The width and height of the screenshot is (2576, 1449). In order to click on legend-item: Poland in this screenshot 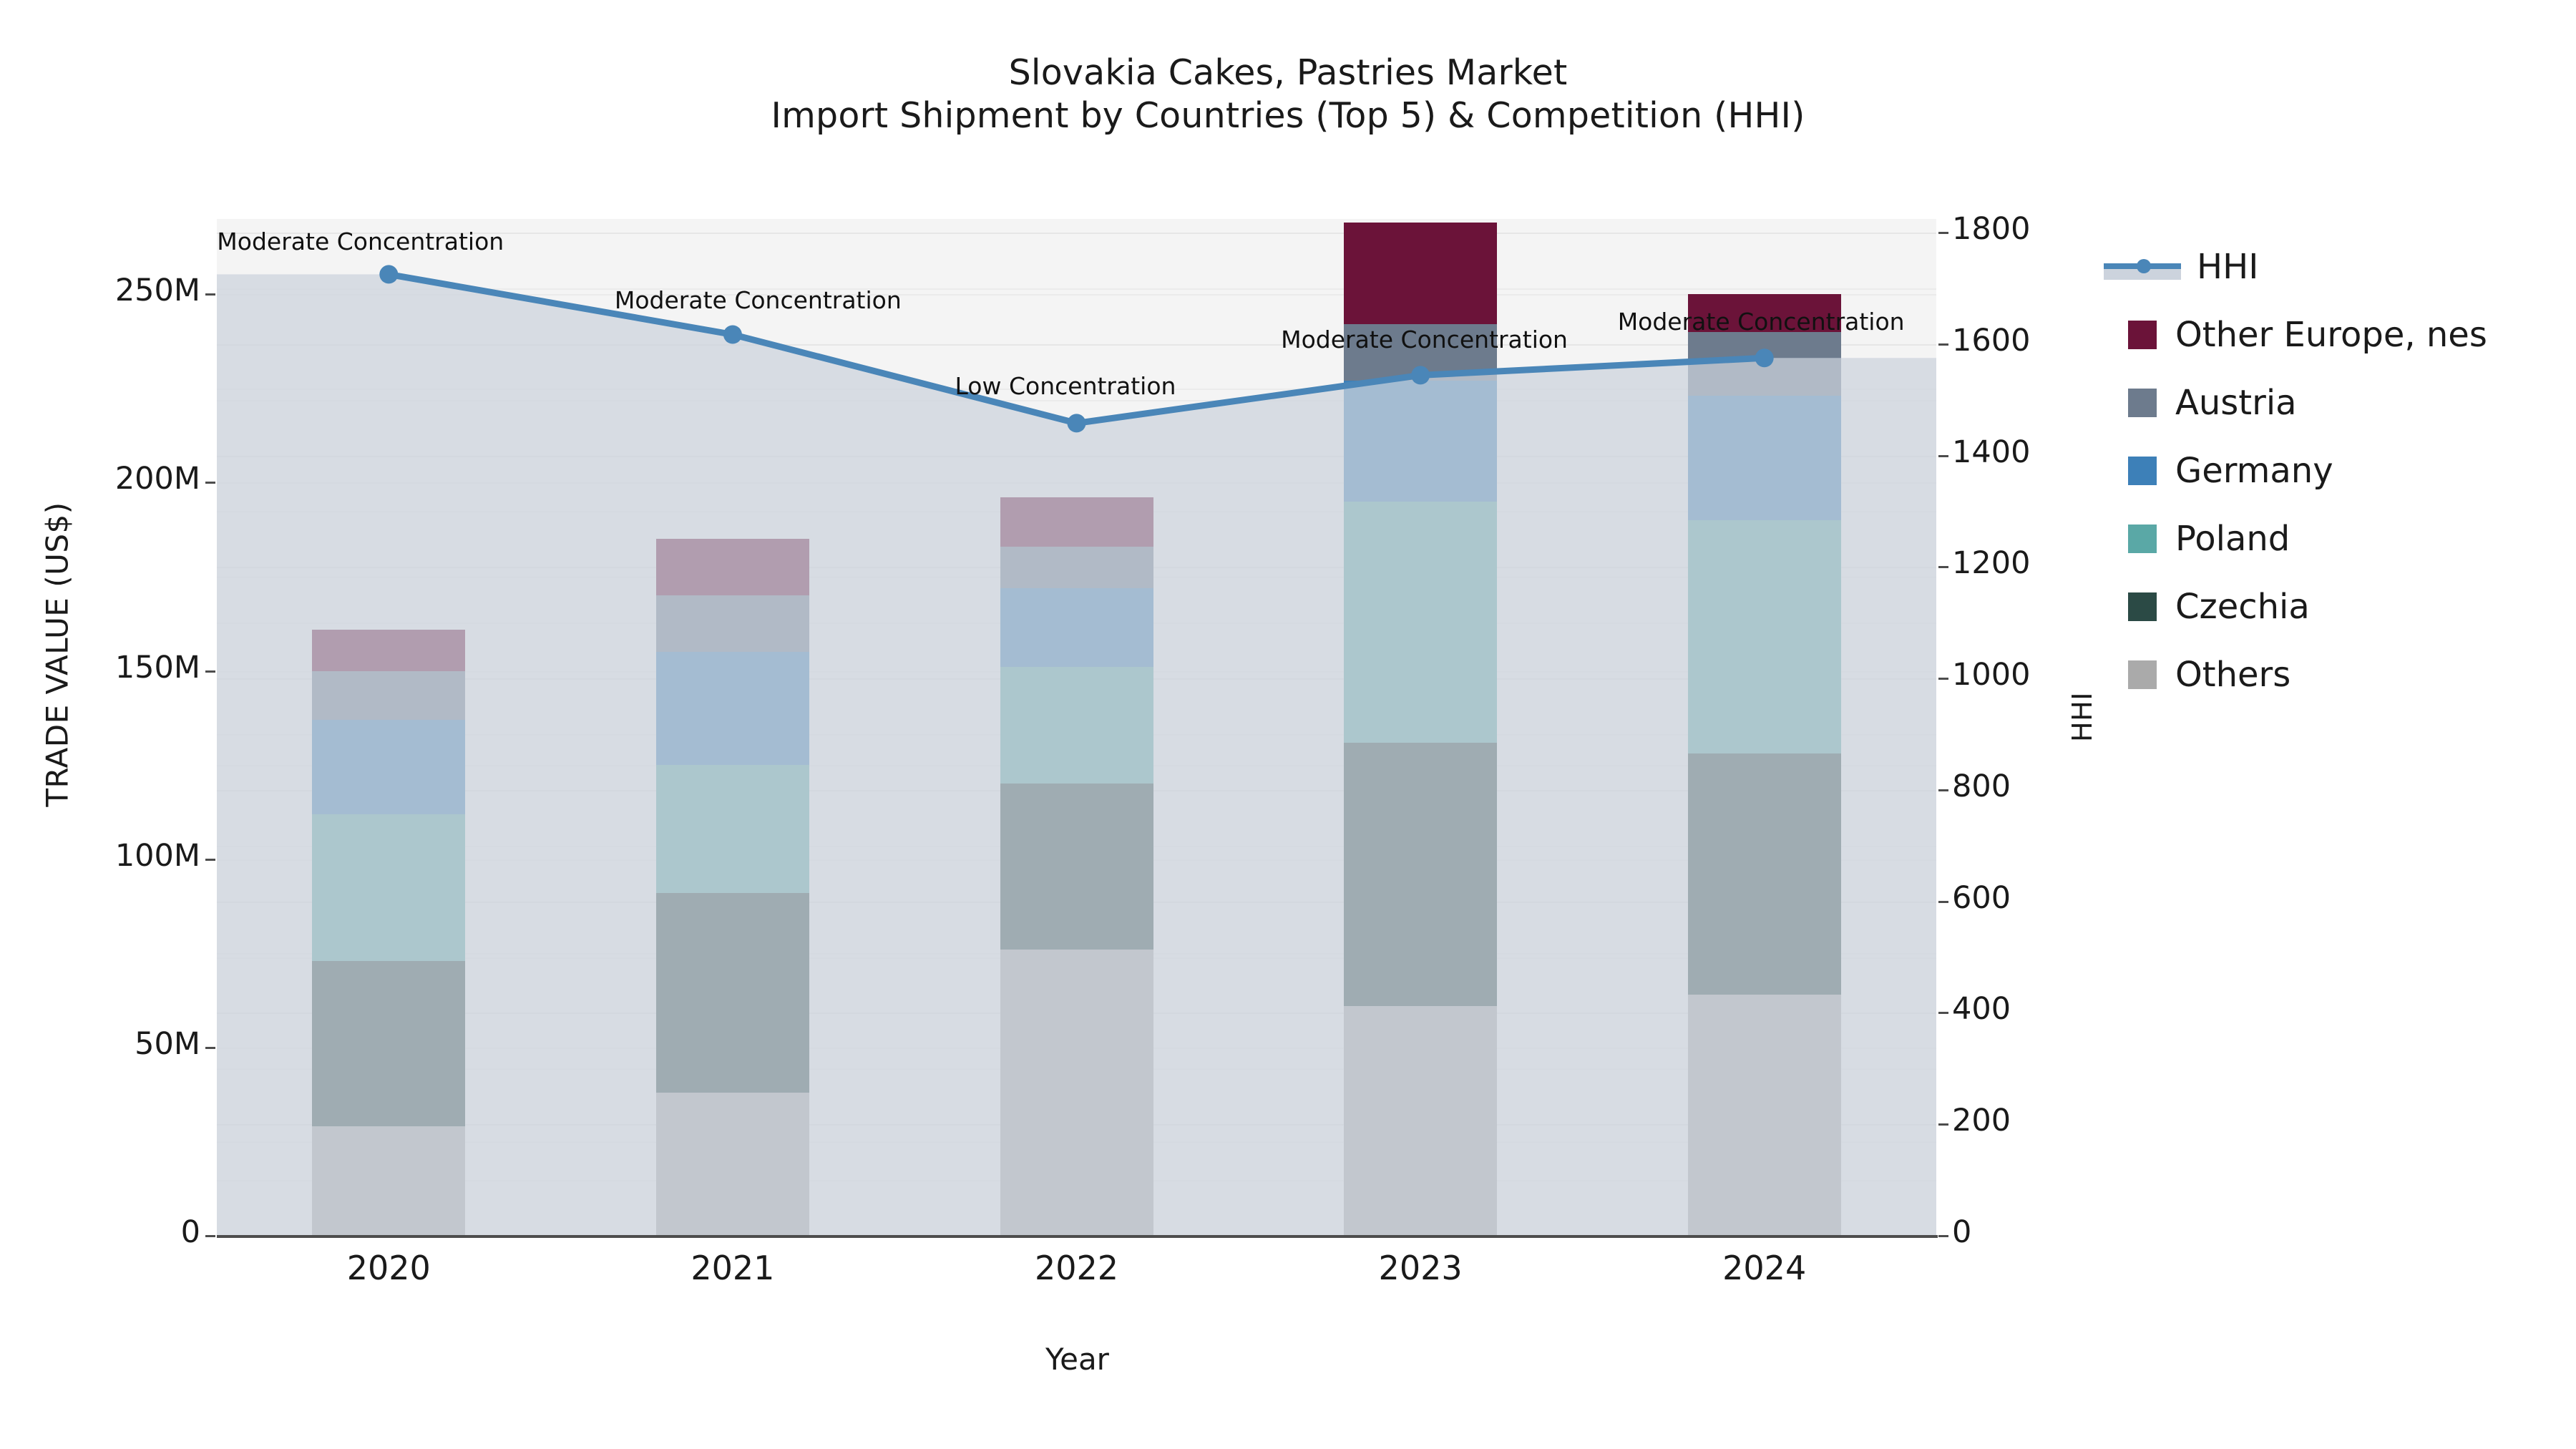, I will do `click(2333, 538)`.